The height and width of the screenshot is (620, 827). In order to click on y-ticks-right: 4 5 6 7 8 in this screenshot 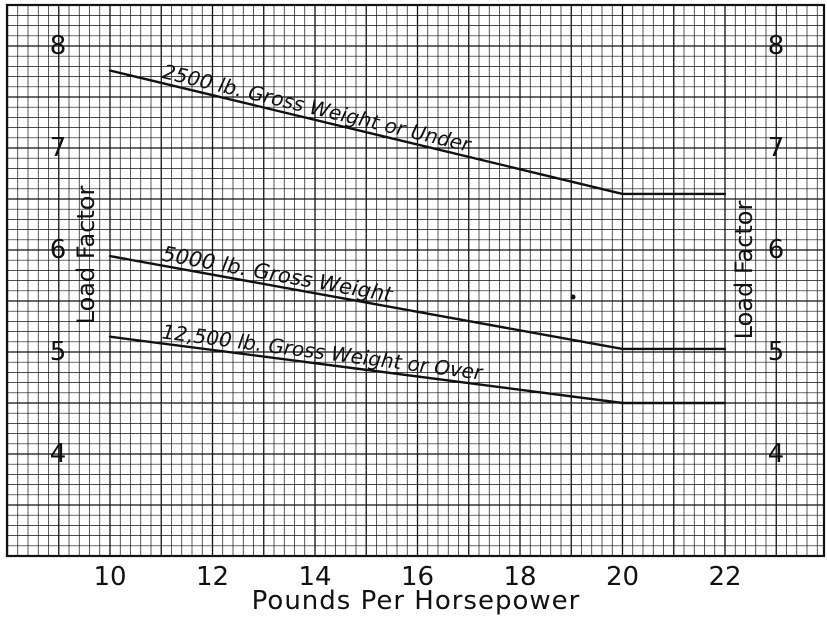, I will do `click(776, 250)`.